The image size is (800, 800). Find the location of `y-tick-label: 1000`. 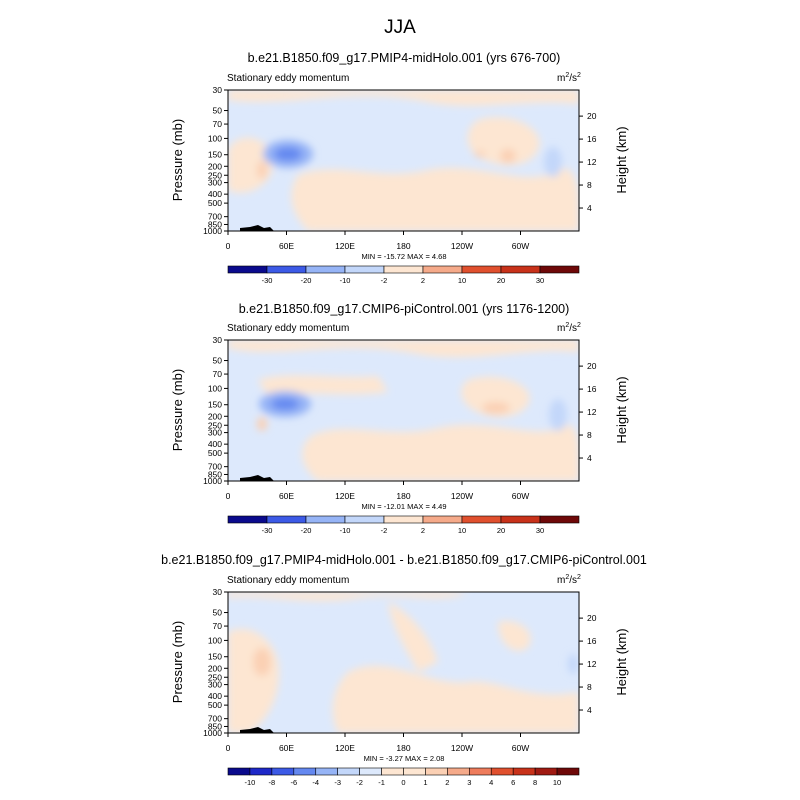

y-tick-label: 1000 is located at coordinates (212, 733).